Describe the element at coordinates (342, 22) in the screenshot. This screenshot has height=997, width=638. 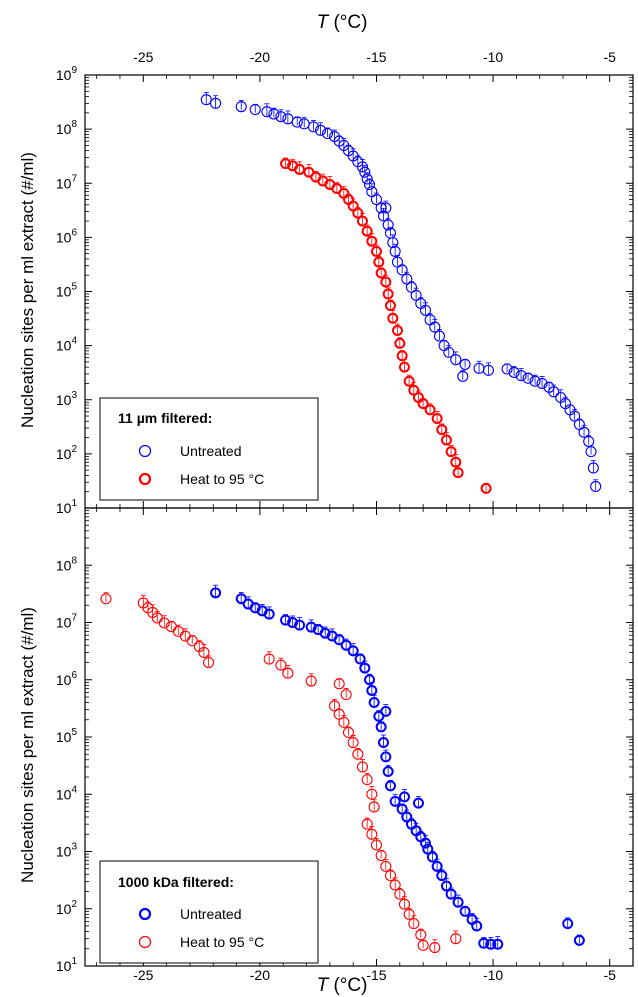
I see `top-x-axis-title: T (°C)` at that location.